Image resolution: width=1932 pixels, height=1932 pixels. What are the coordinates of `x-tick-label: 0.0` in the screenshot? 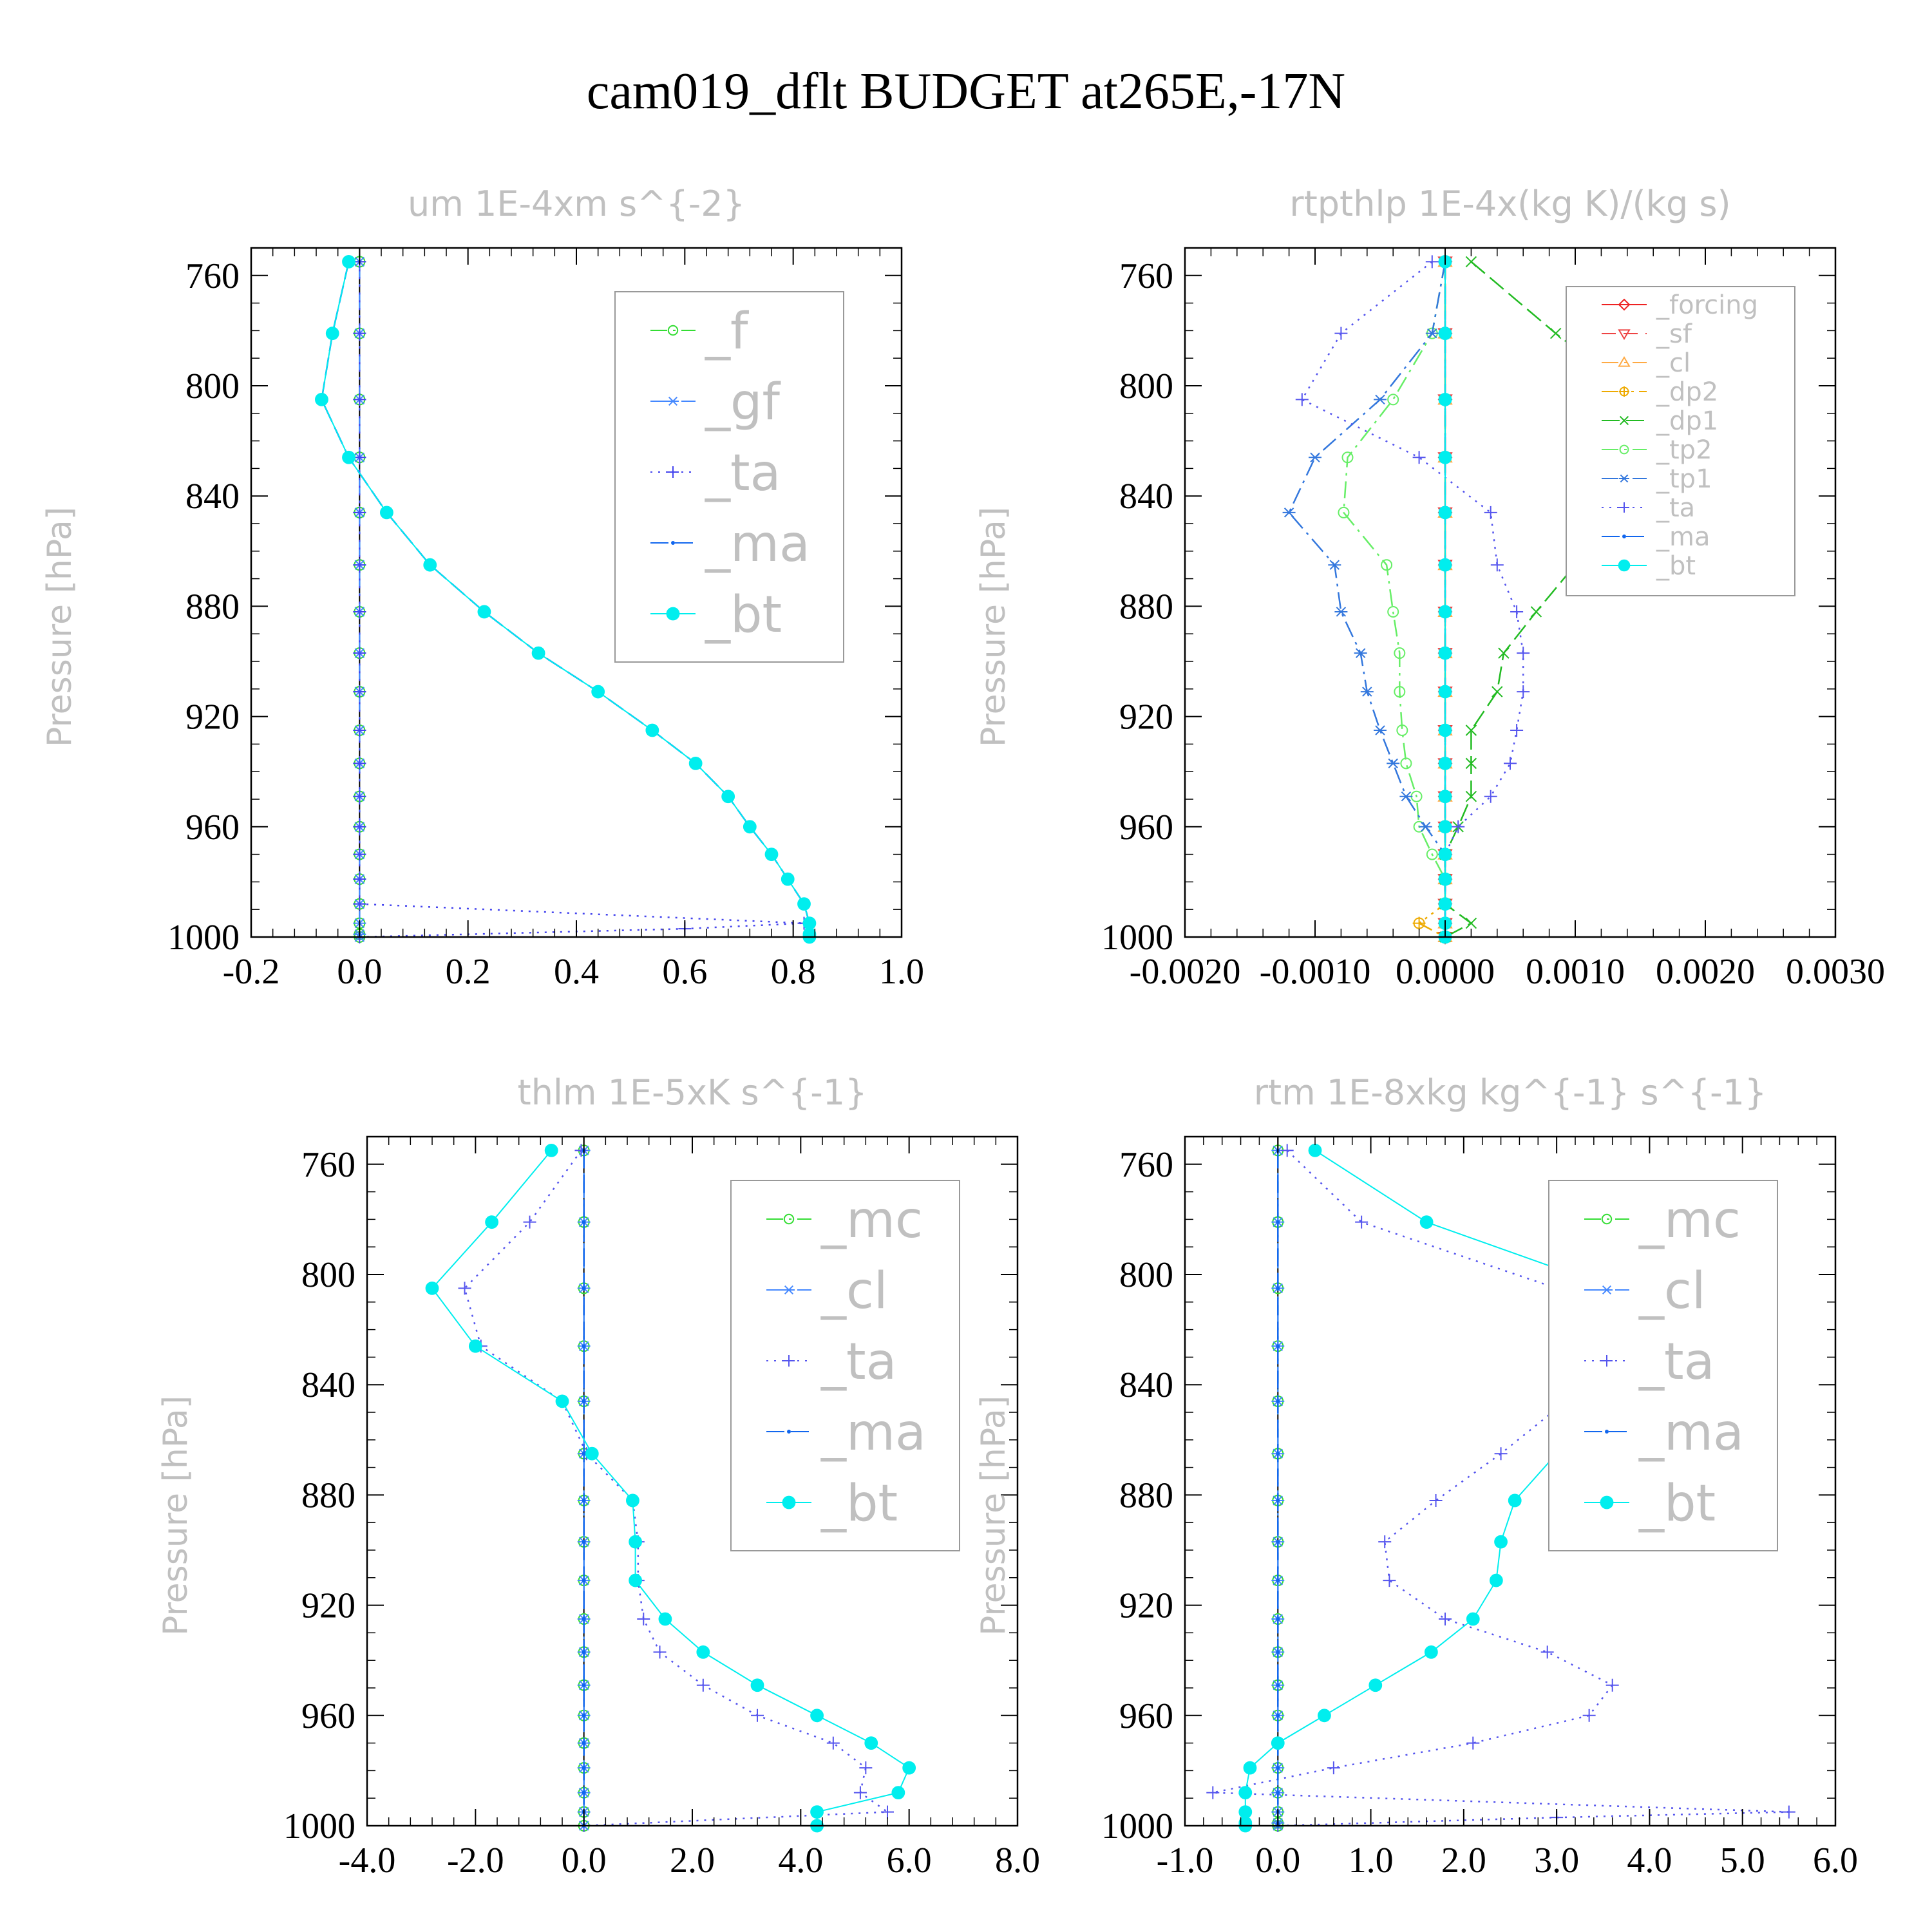 It's located at (585, 1861).